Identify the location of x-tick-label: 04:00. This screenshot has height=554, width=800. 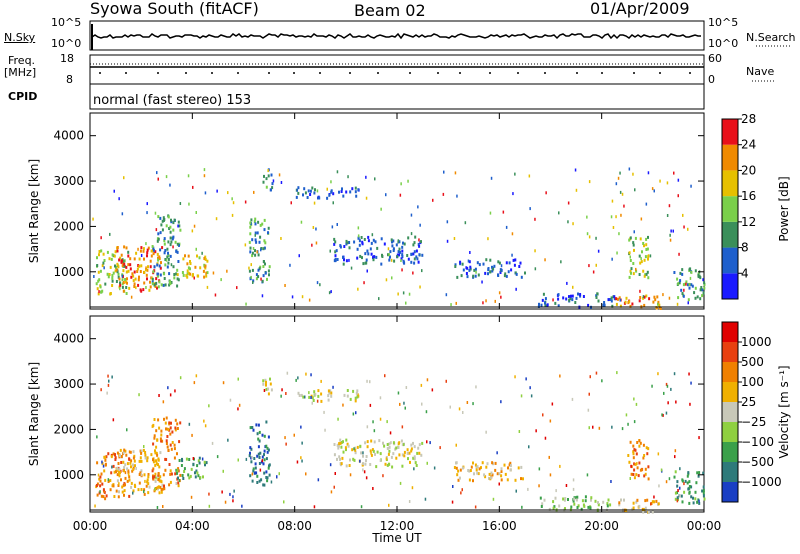
(192, 526).